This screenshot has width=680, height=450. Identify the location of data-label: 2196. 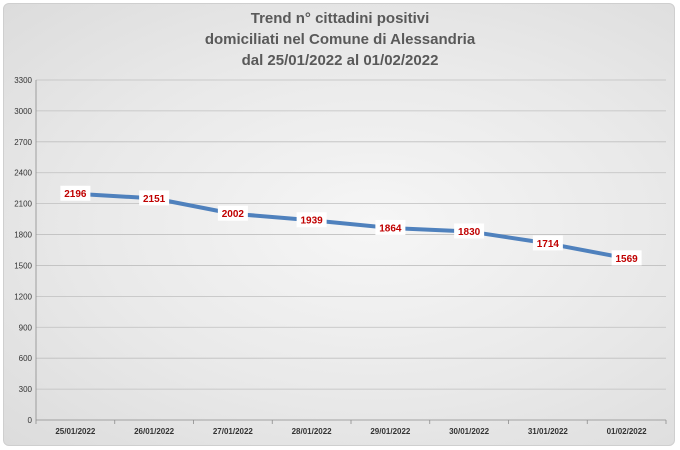
(75, 193).